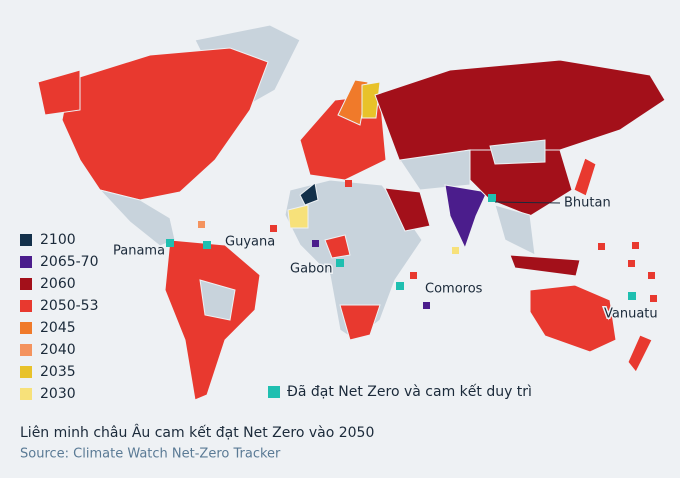 This screenshot has width=680, height=478. What do you see at coordinates (58, 284) in the screenshot?
I see `legend-label: 2060` at bounding box center [58, 284].